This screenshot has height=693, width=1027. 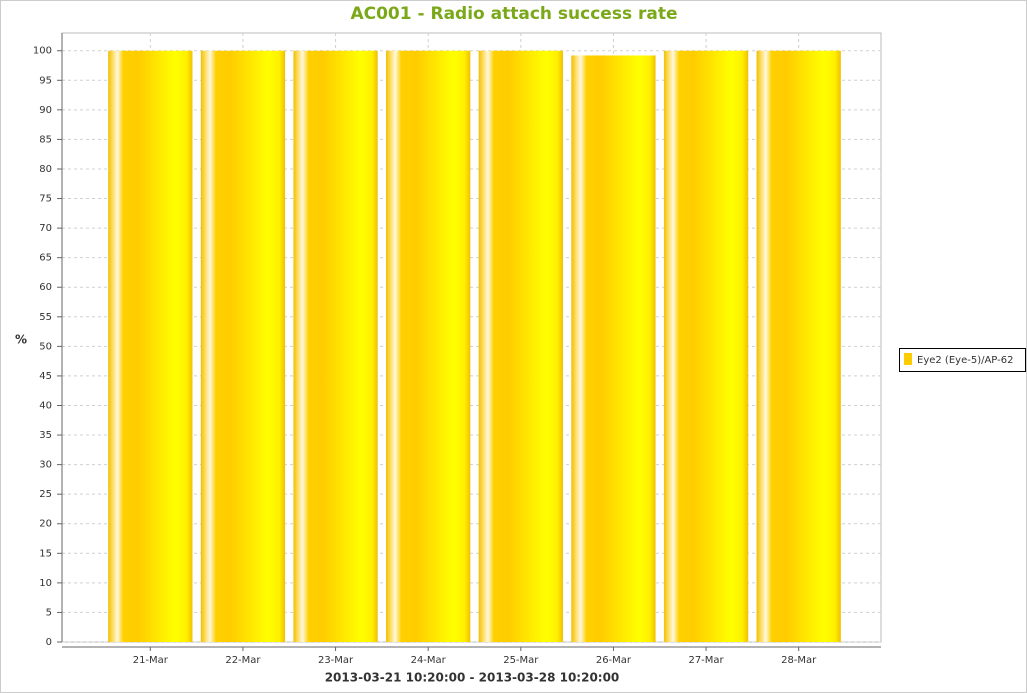 I want to click on y-tick-label: 55, so click(x=45, y=317).